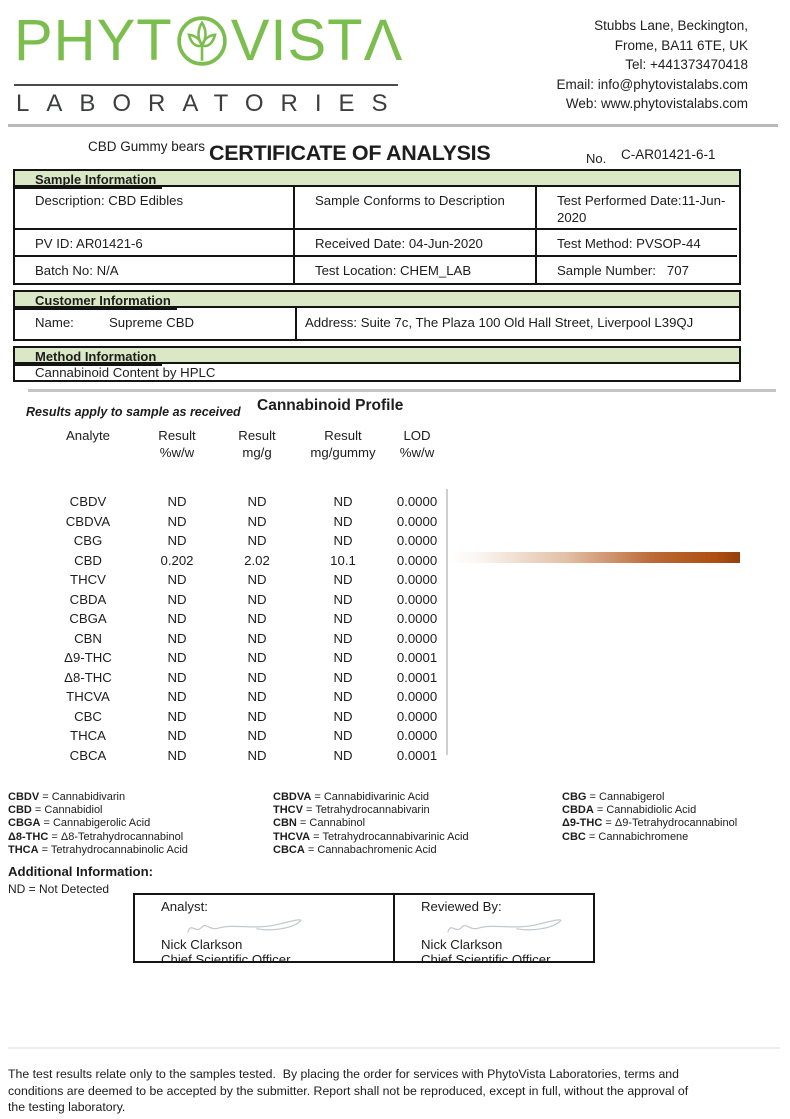  What do you see at coordinates (230, 580) in the screenshot?
I see `analyte-row: THCV ND ND ND 0.0000` at bounding box center [230, 580].